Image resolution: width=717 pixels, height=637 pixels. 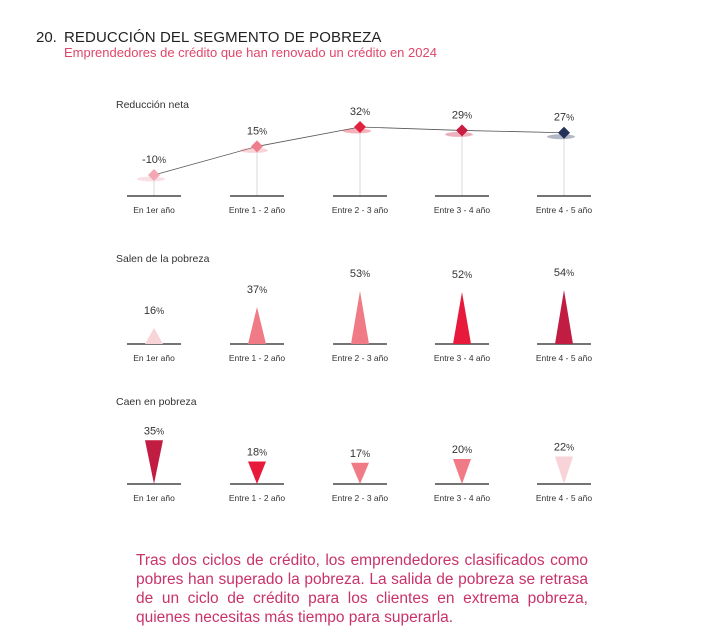 What do you see at coordinates (462, 450) in the screenshot?
I see `value-label: 20%` at bounding box center [462, 450].